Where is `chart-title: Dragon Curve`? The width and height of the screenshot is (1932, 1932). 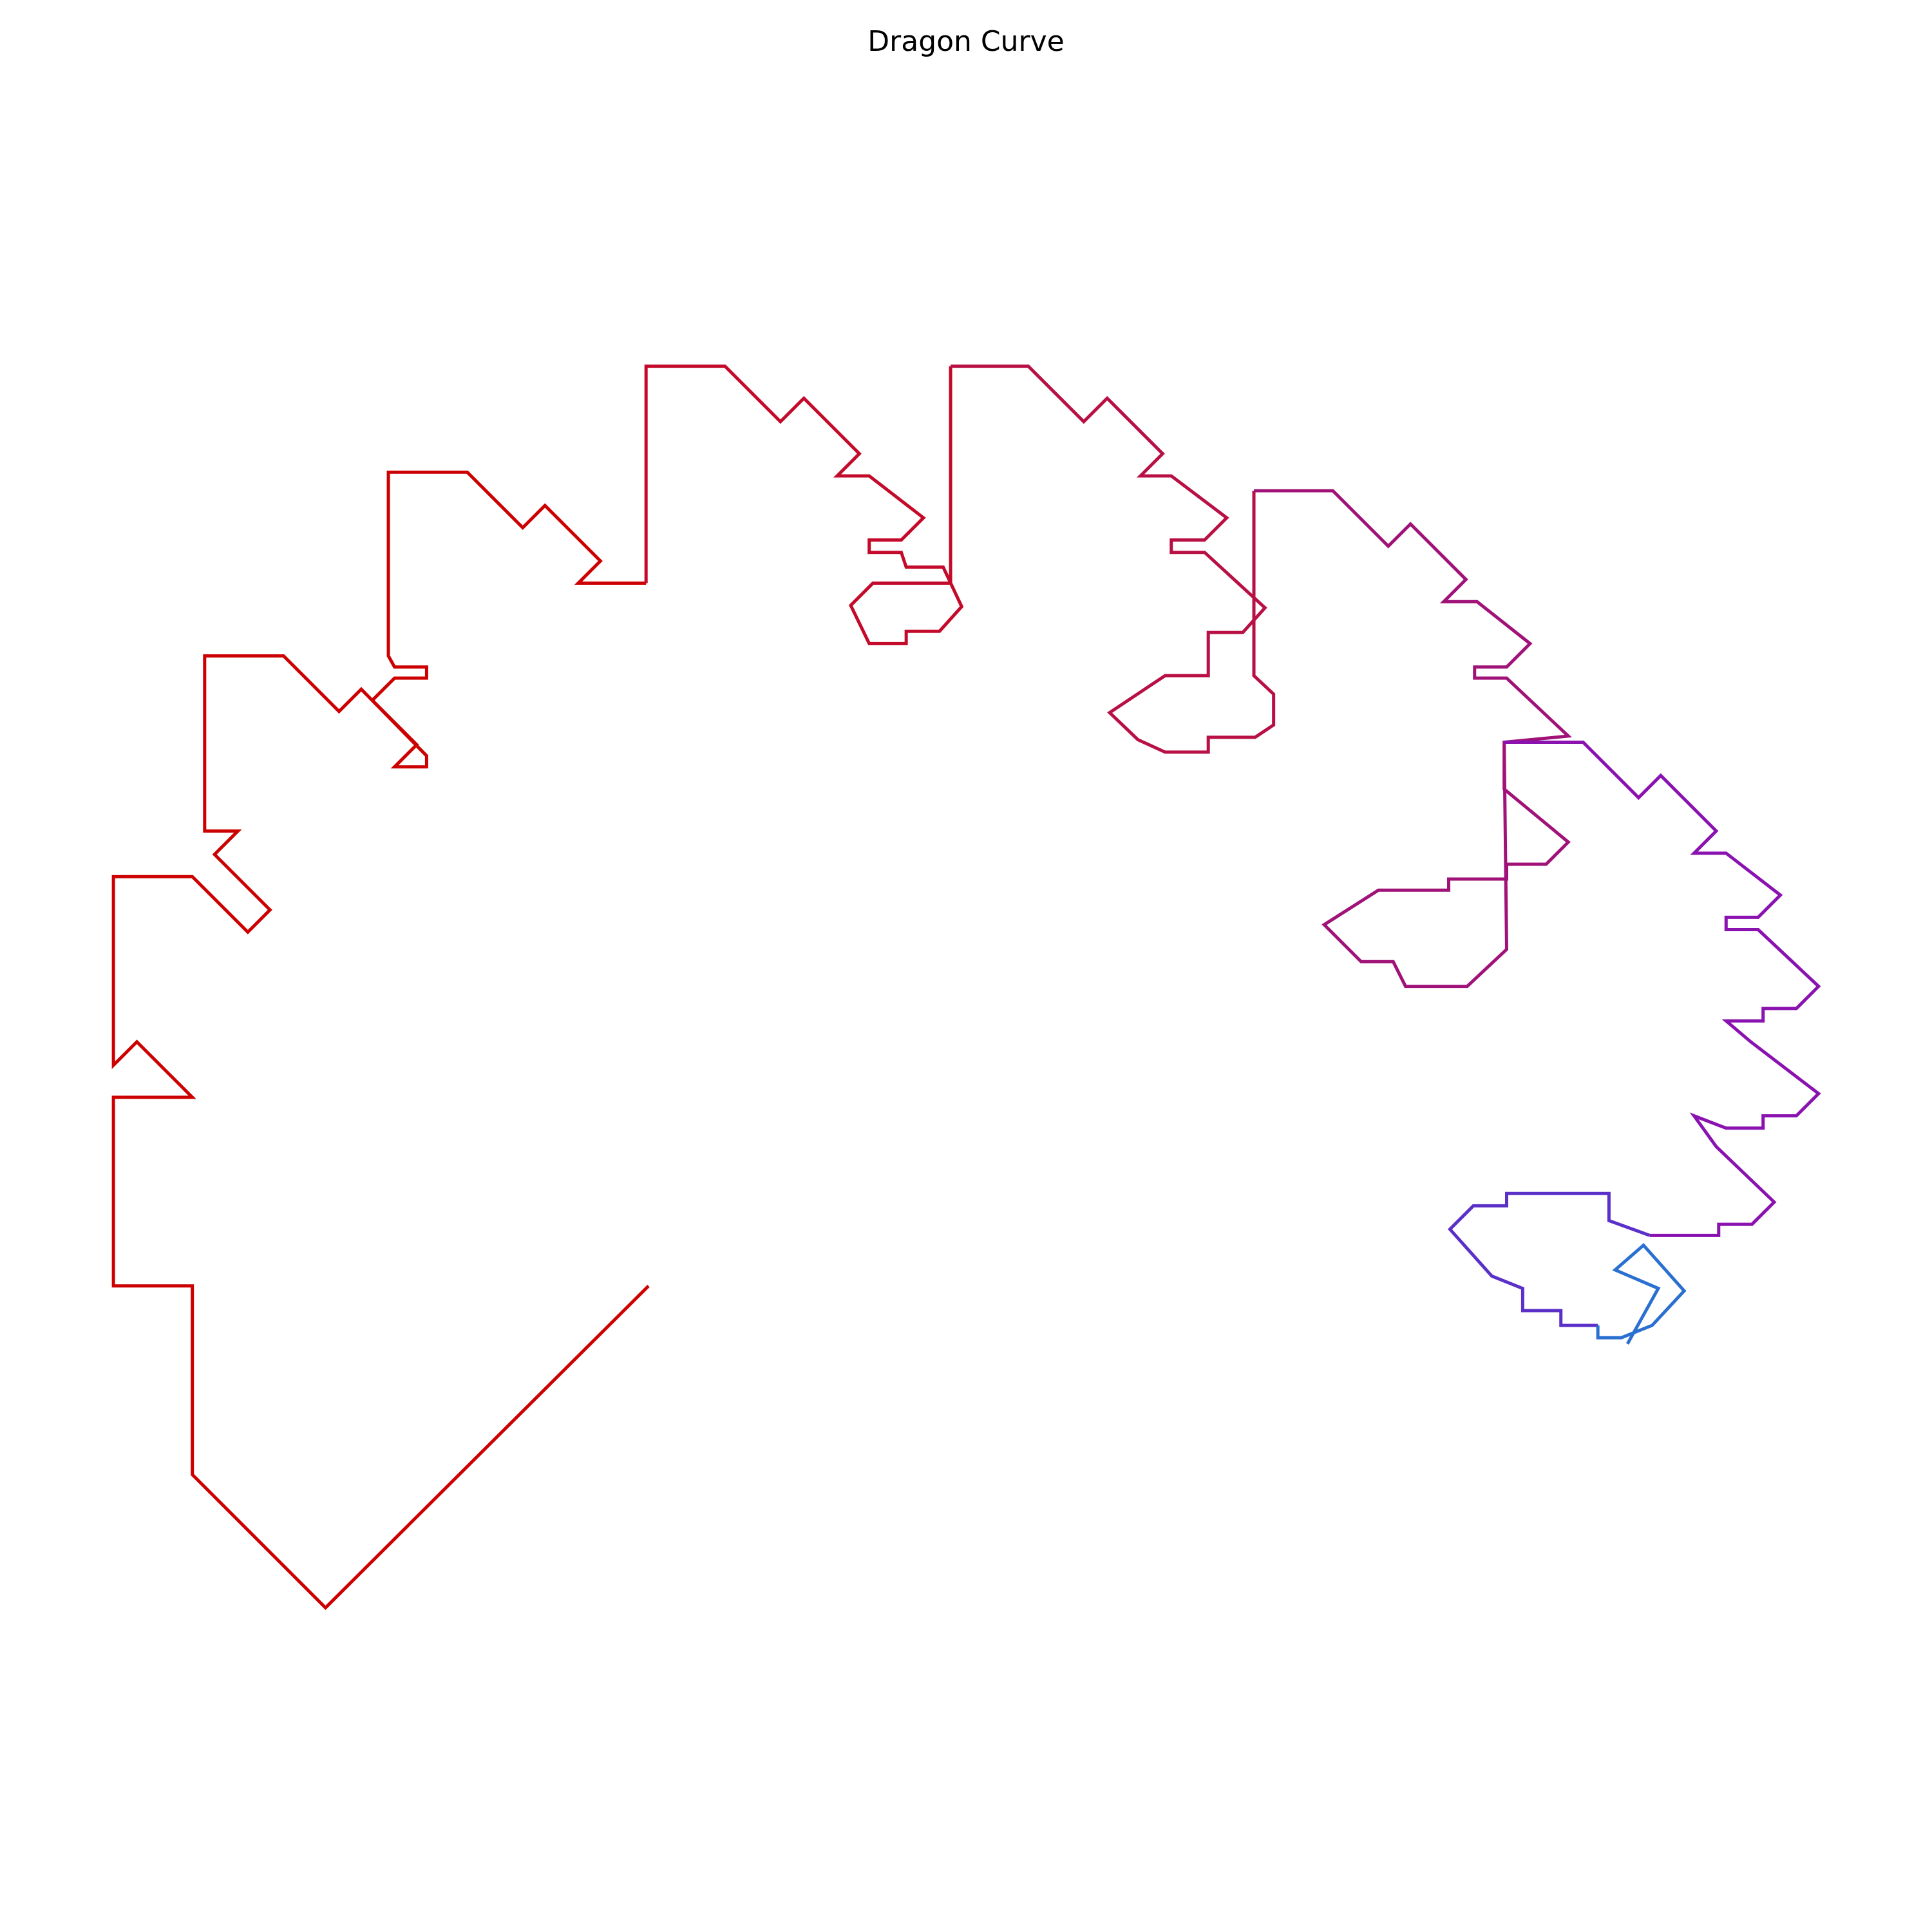 chart-title: Dragon Curve is located at coordinates (966, 42).